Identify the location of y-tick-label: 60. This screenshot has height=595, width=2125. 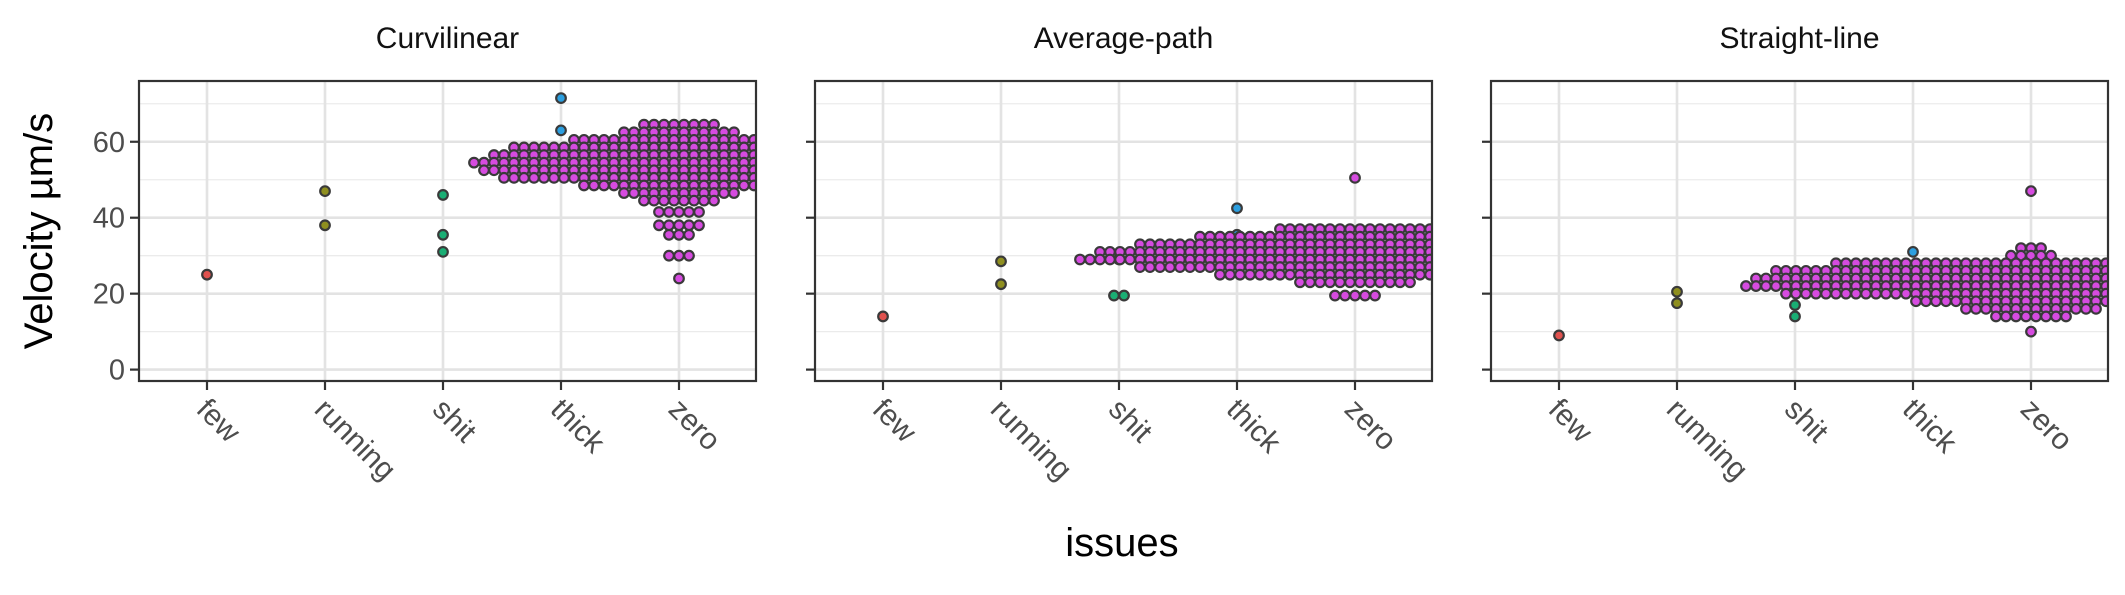
(109, 143).